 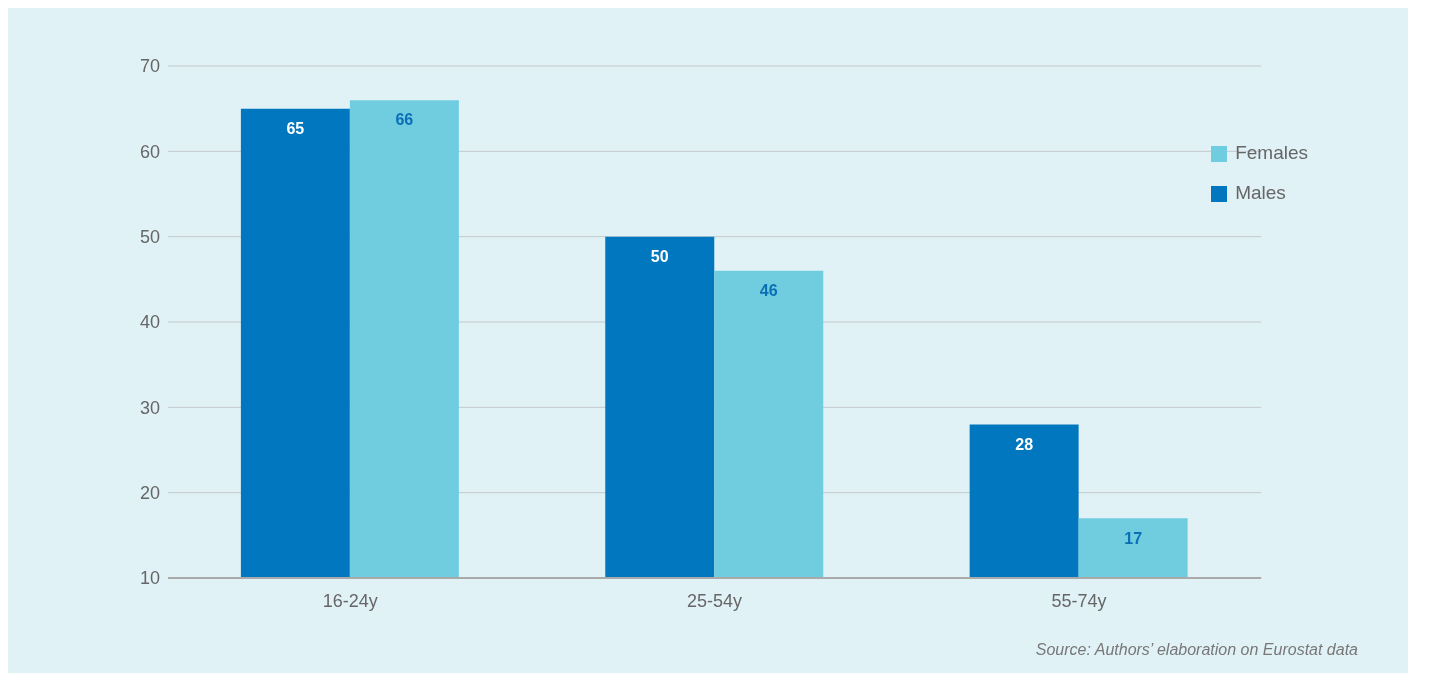 I want to click on legend-label: Females, so click(x=1271, y=152).